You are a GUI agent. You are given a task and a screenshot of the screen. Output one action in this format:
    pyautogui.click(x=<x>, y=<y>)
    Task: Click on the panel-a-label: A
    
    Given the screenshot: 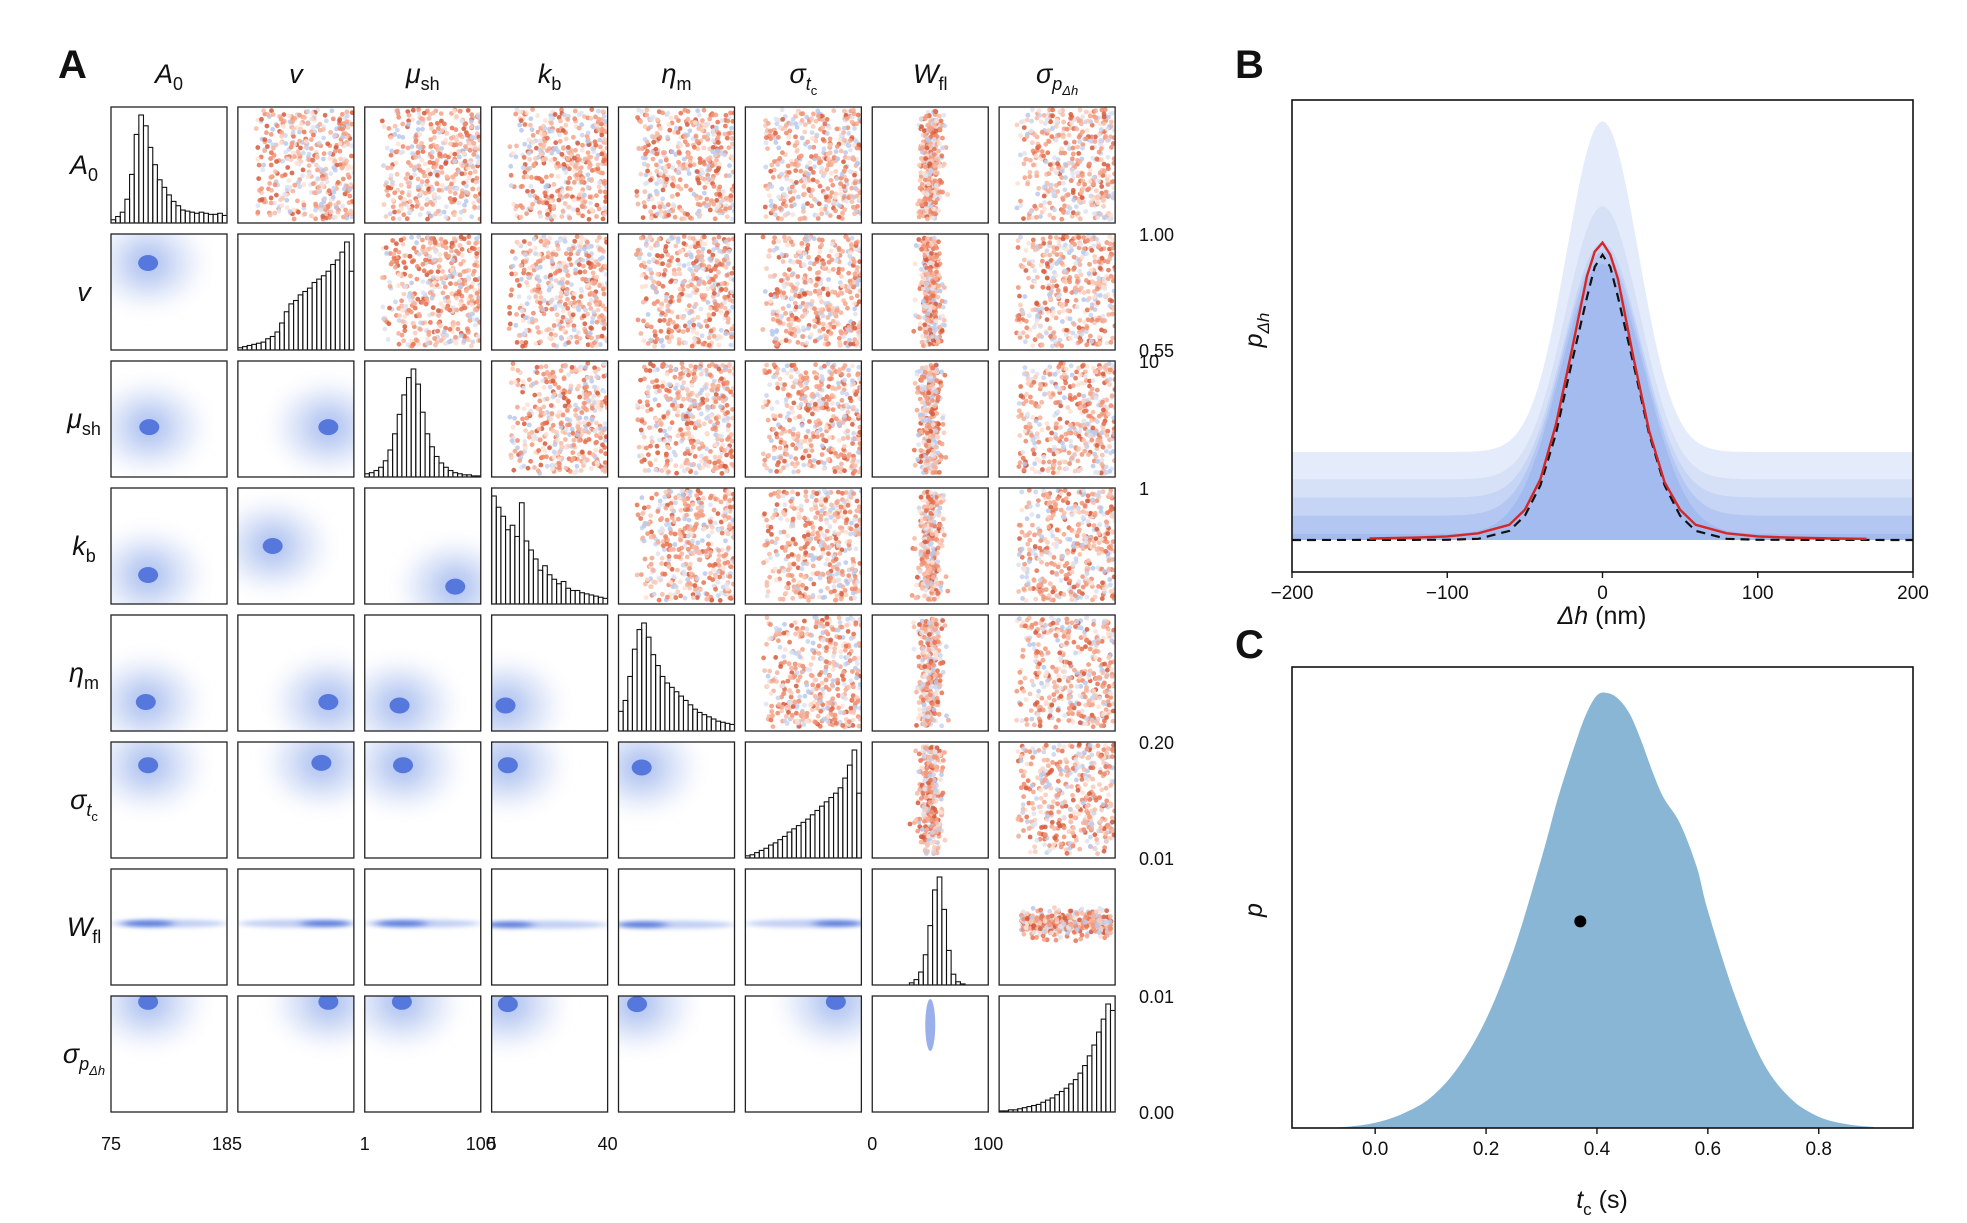 What is the action you would take?
    pyautogui.click(x=72, y=65)
    